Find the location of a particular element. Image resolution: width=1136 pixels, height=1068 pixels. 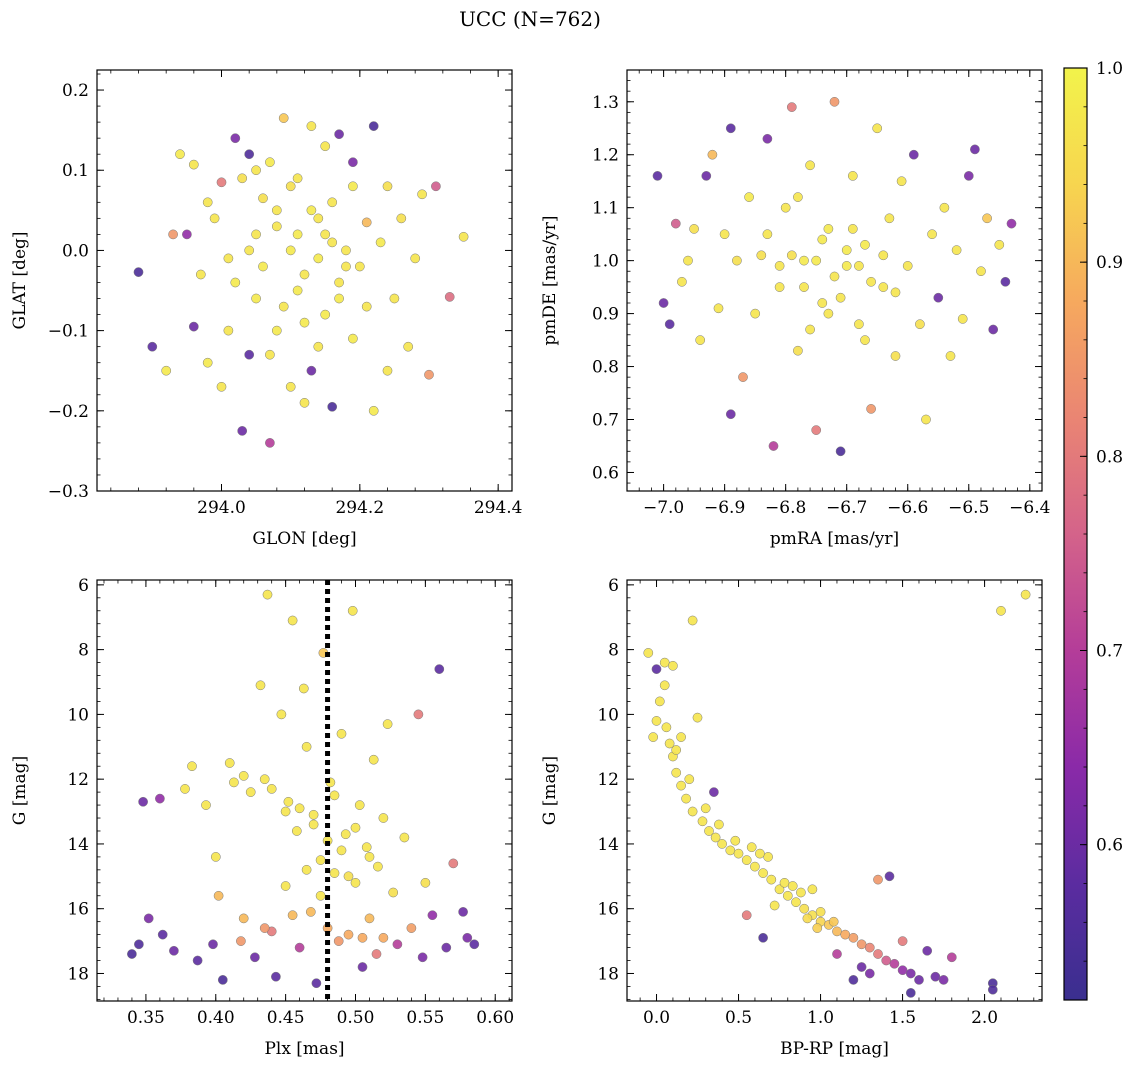

y-tick-label: 10 is located at coordinates (78, 715).